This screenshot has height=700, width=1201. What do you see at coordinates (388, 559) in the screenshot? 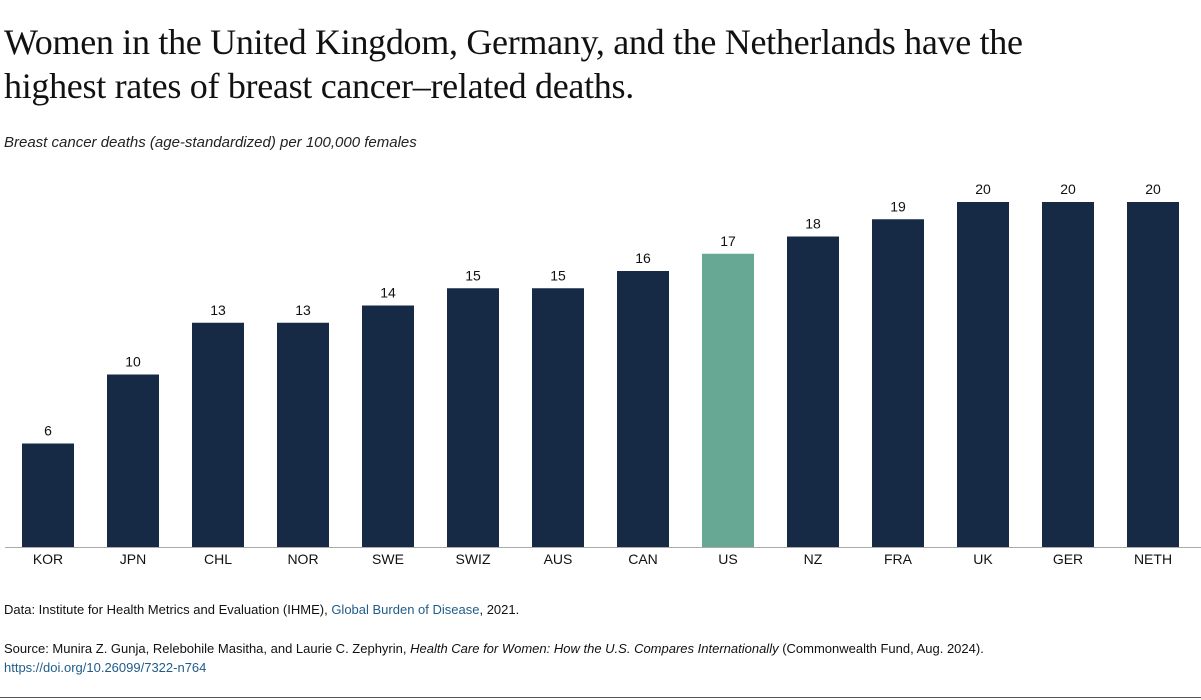
I see `x-tick-label: SWE` at bounding box center [388, 559].